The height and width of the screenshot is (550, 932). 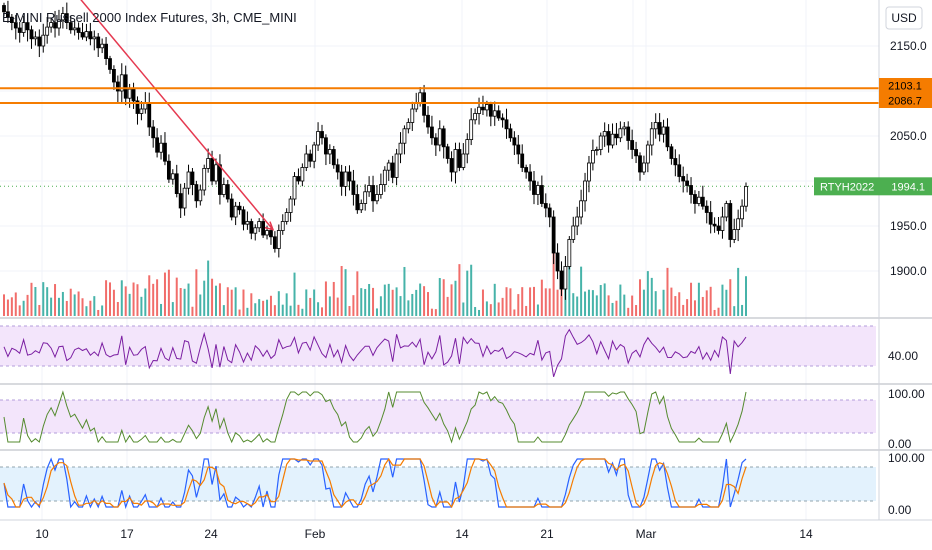 I want to click on oscillator-line, so click(x=375, y=417).